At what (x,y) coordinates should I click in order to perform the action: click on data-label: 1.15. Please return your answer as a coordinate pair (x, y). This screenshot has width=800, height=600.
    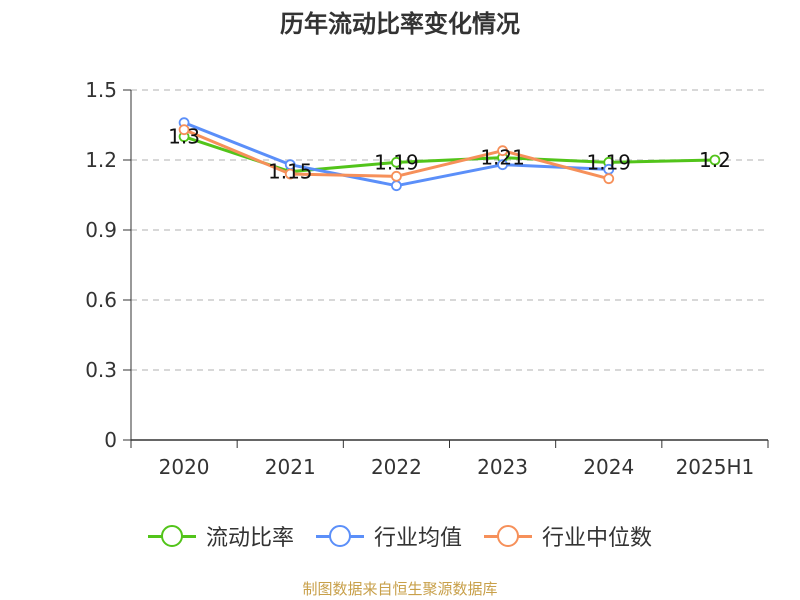
    Looking at the image, I should click on (290, 172).